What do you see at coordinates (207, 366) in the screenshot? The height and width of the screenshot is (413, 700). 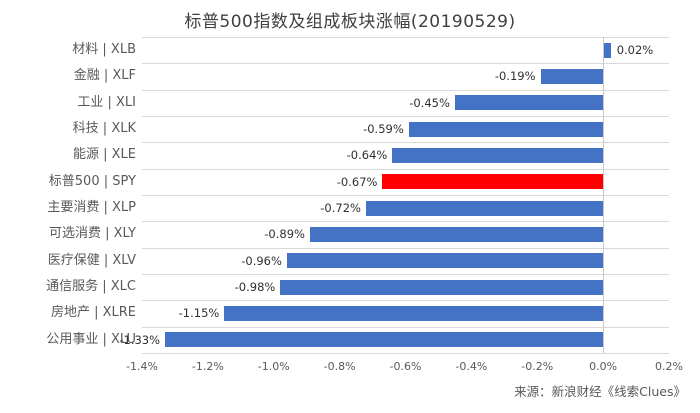 I see `x-tick-label: -1.2%` at bounding box center [207, 366].